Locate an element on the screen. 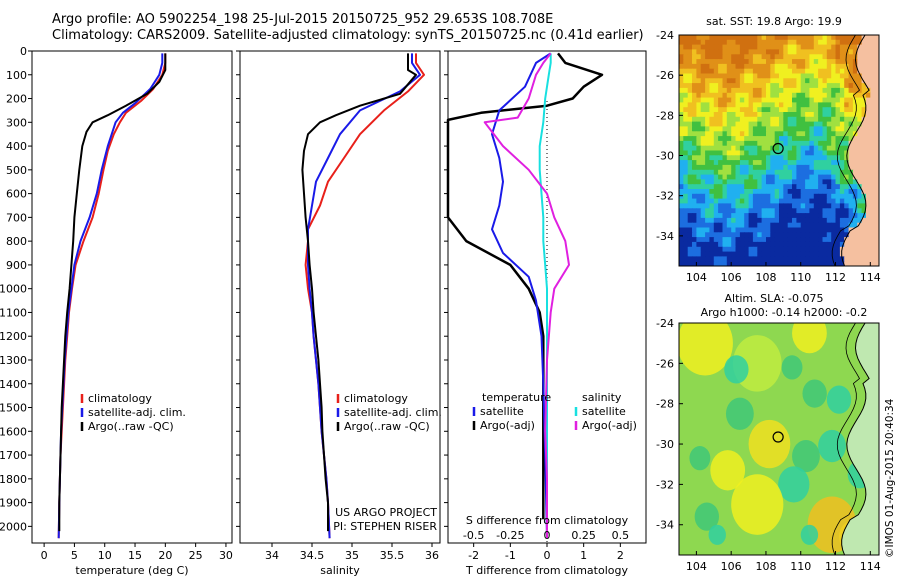 This screenshot has height=580, width=900. x-tick-label: 20 is located at coordinates (165, 555).